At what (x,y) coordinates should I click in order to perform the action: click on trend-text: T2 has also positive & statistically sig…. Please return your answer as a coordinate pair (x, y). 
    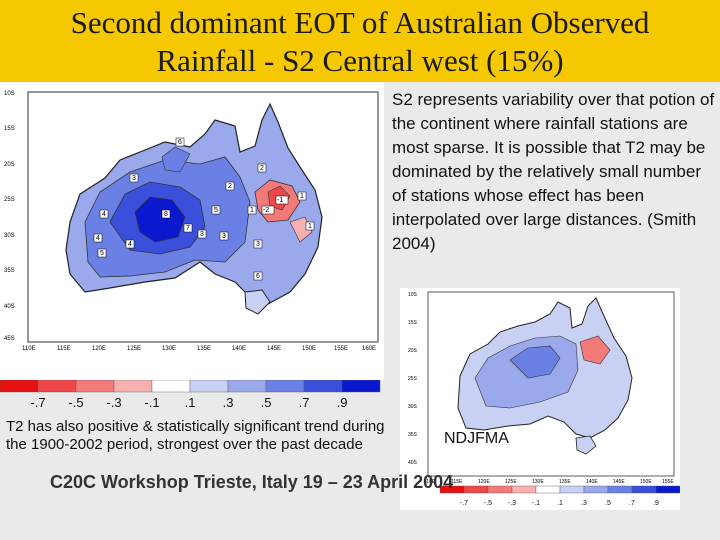
    Looking at the image, I should click on (195, 435).